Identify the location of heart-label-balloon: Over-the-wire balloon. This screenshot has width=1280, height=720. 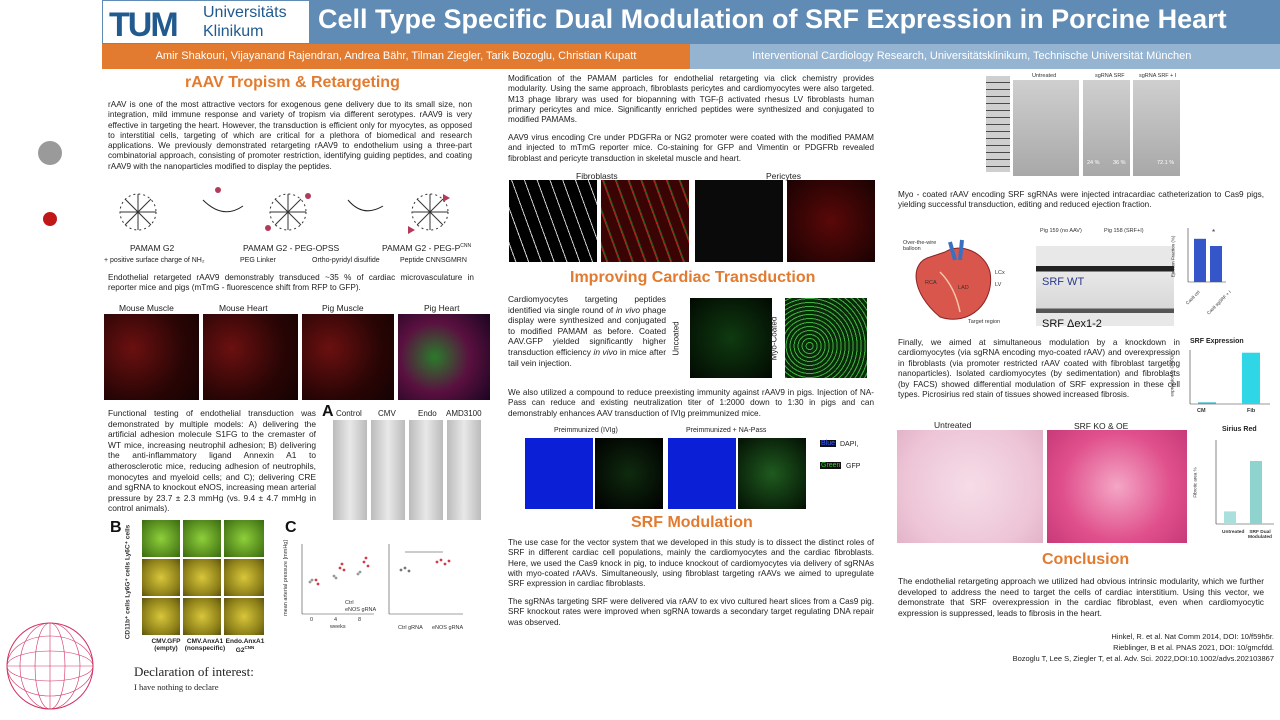
(920, 246).